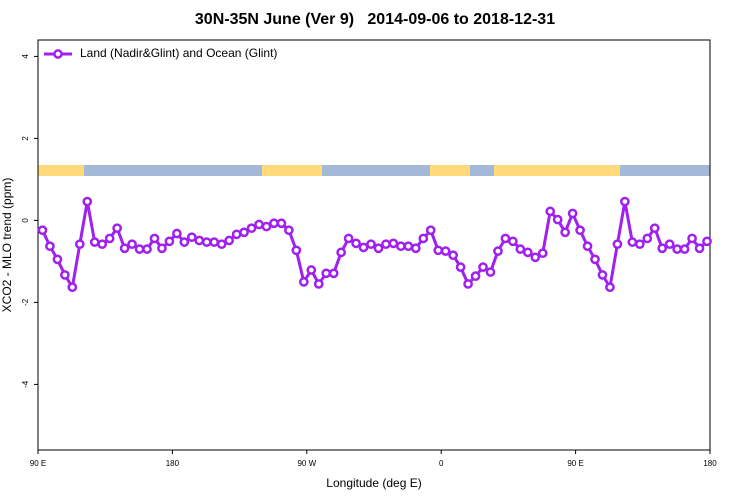 The width and height of the screenshot is (750, 500). I want to click on y-axis-label: XCO2 - MLO trend (ppm), so click(7, 245).